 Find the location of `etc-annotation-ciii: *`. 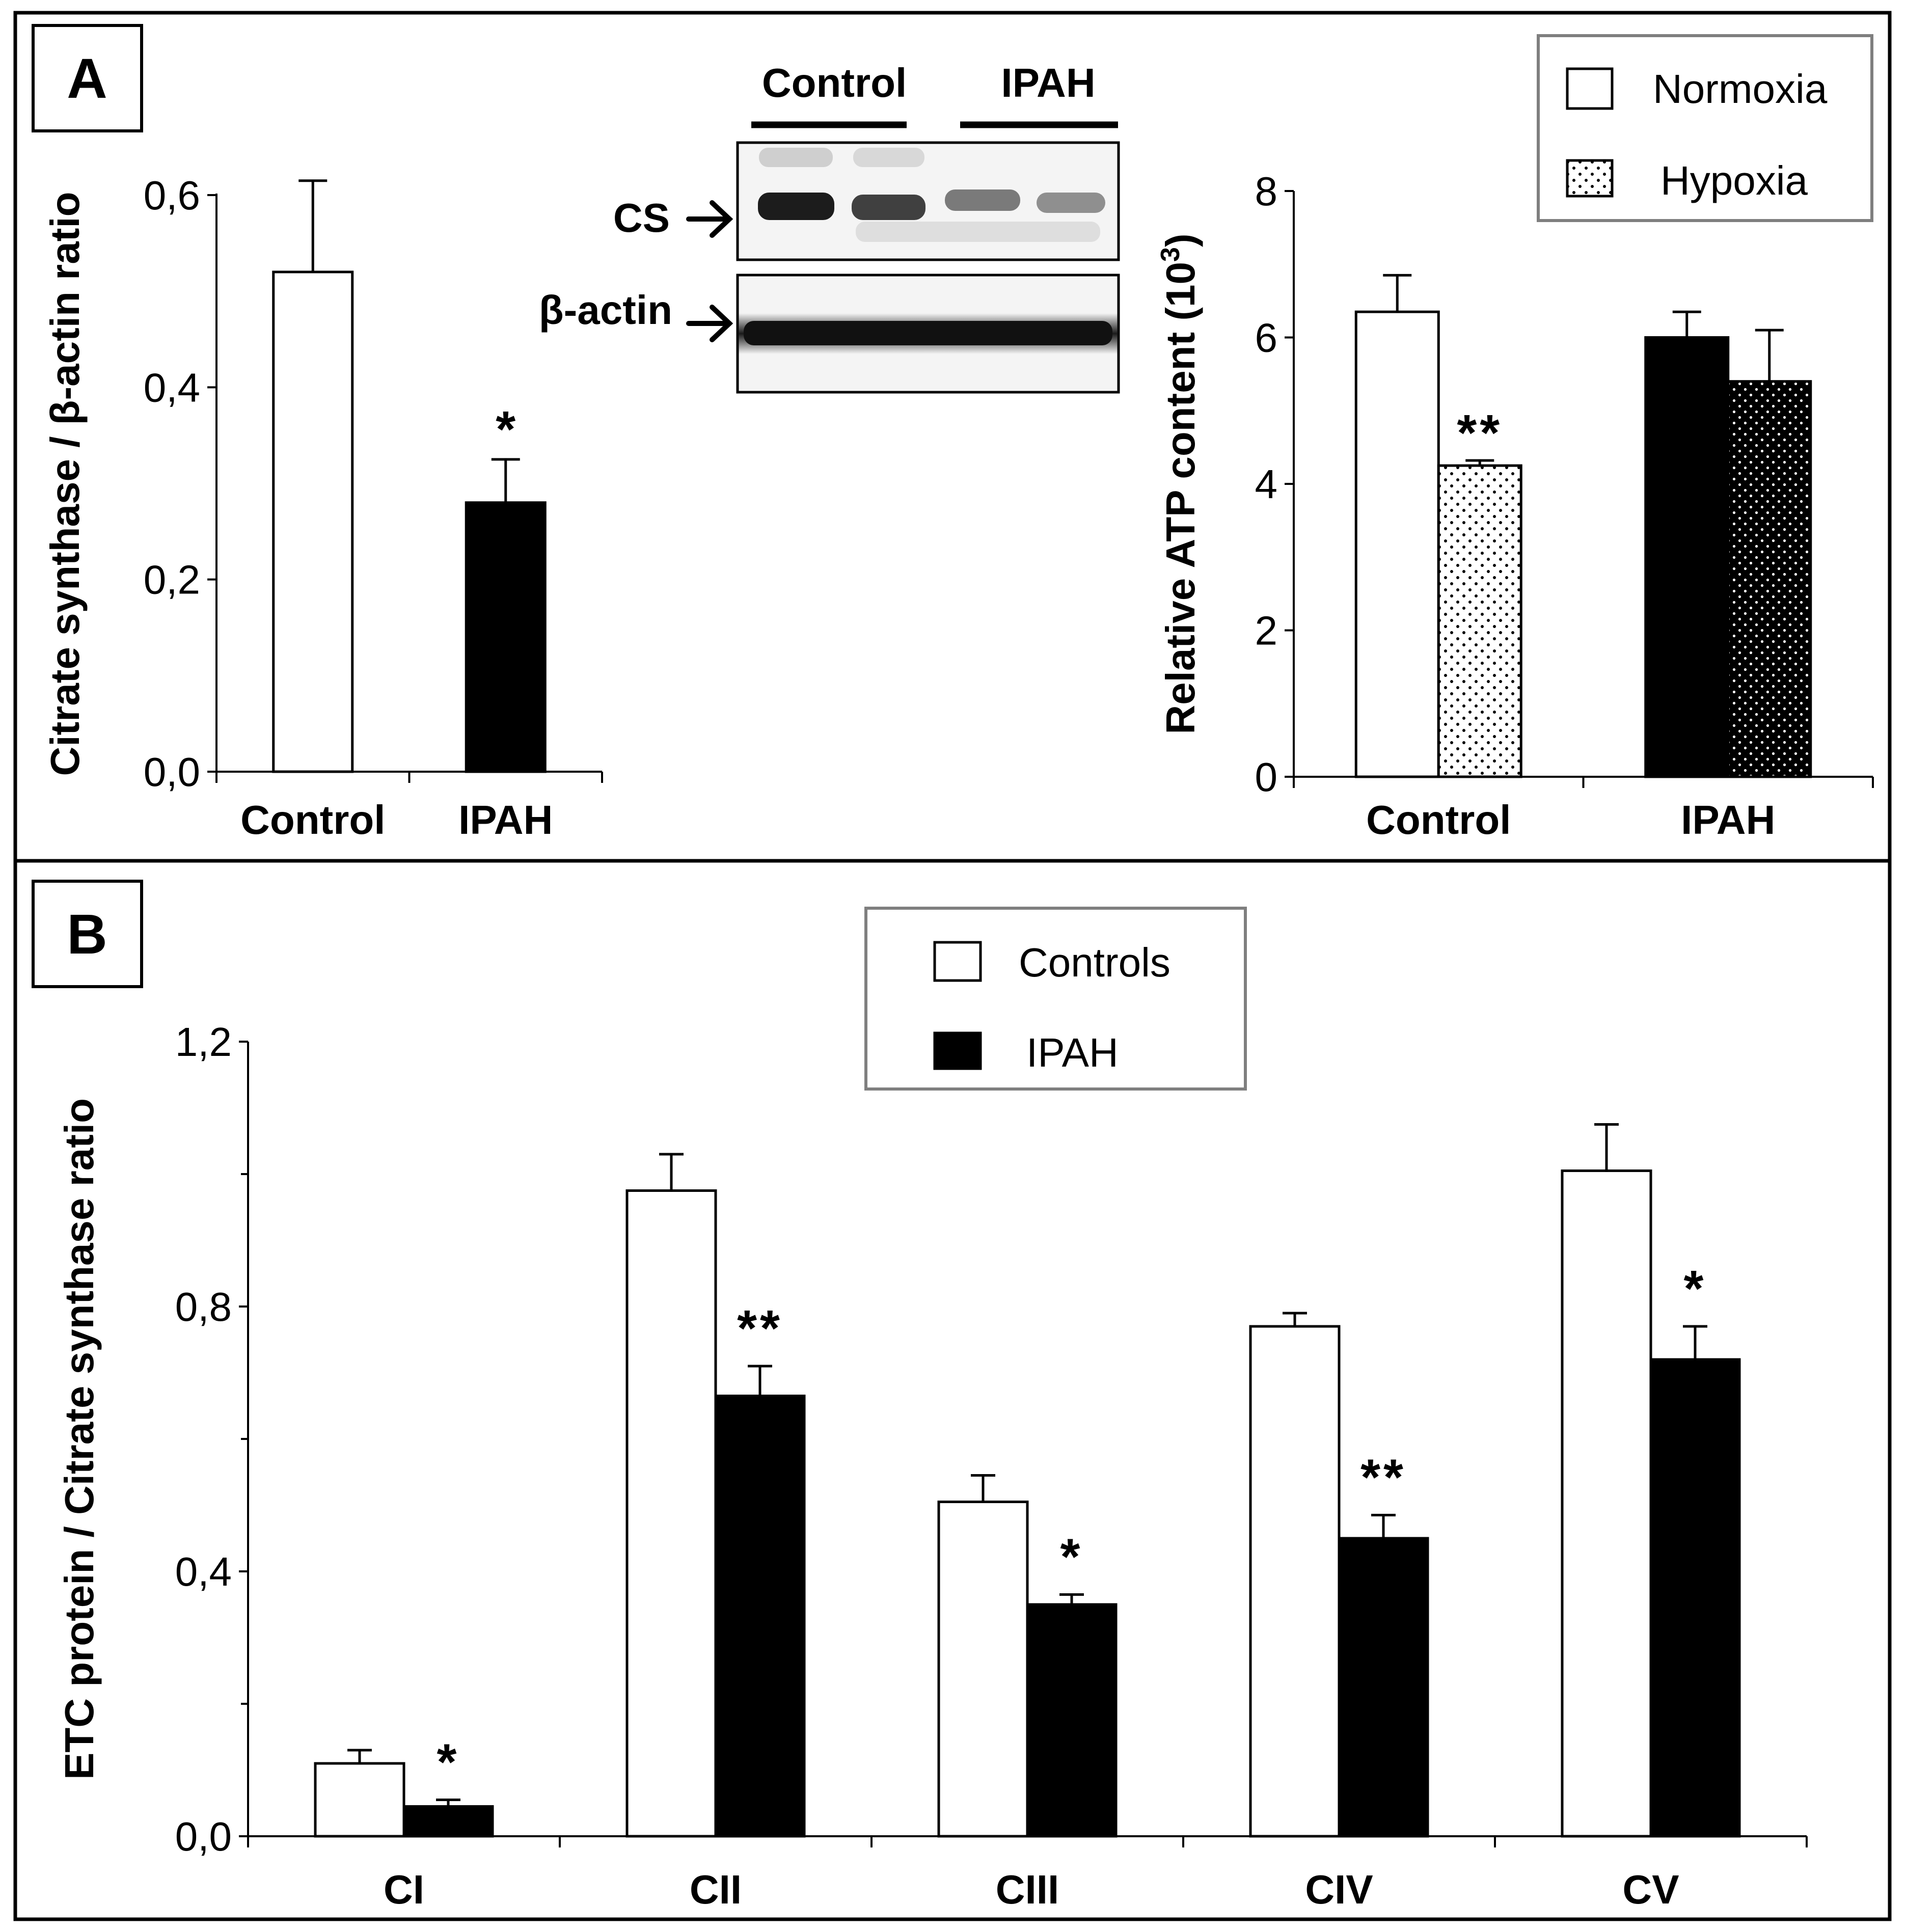

etc-annotation-ciii: * is located at coordinates (1071, 1557).